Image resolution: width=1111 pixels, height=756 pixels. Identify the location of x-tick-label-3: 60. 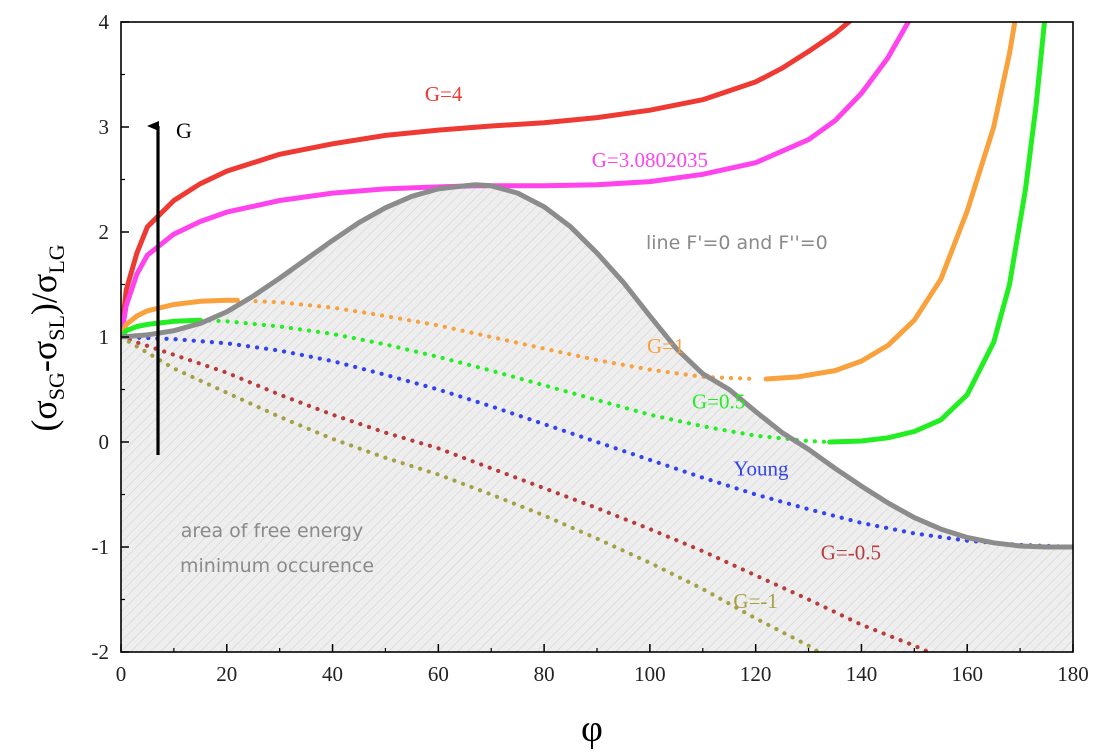
(438, 674).